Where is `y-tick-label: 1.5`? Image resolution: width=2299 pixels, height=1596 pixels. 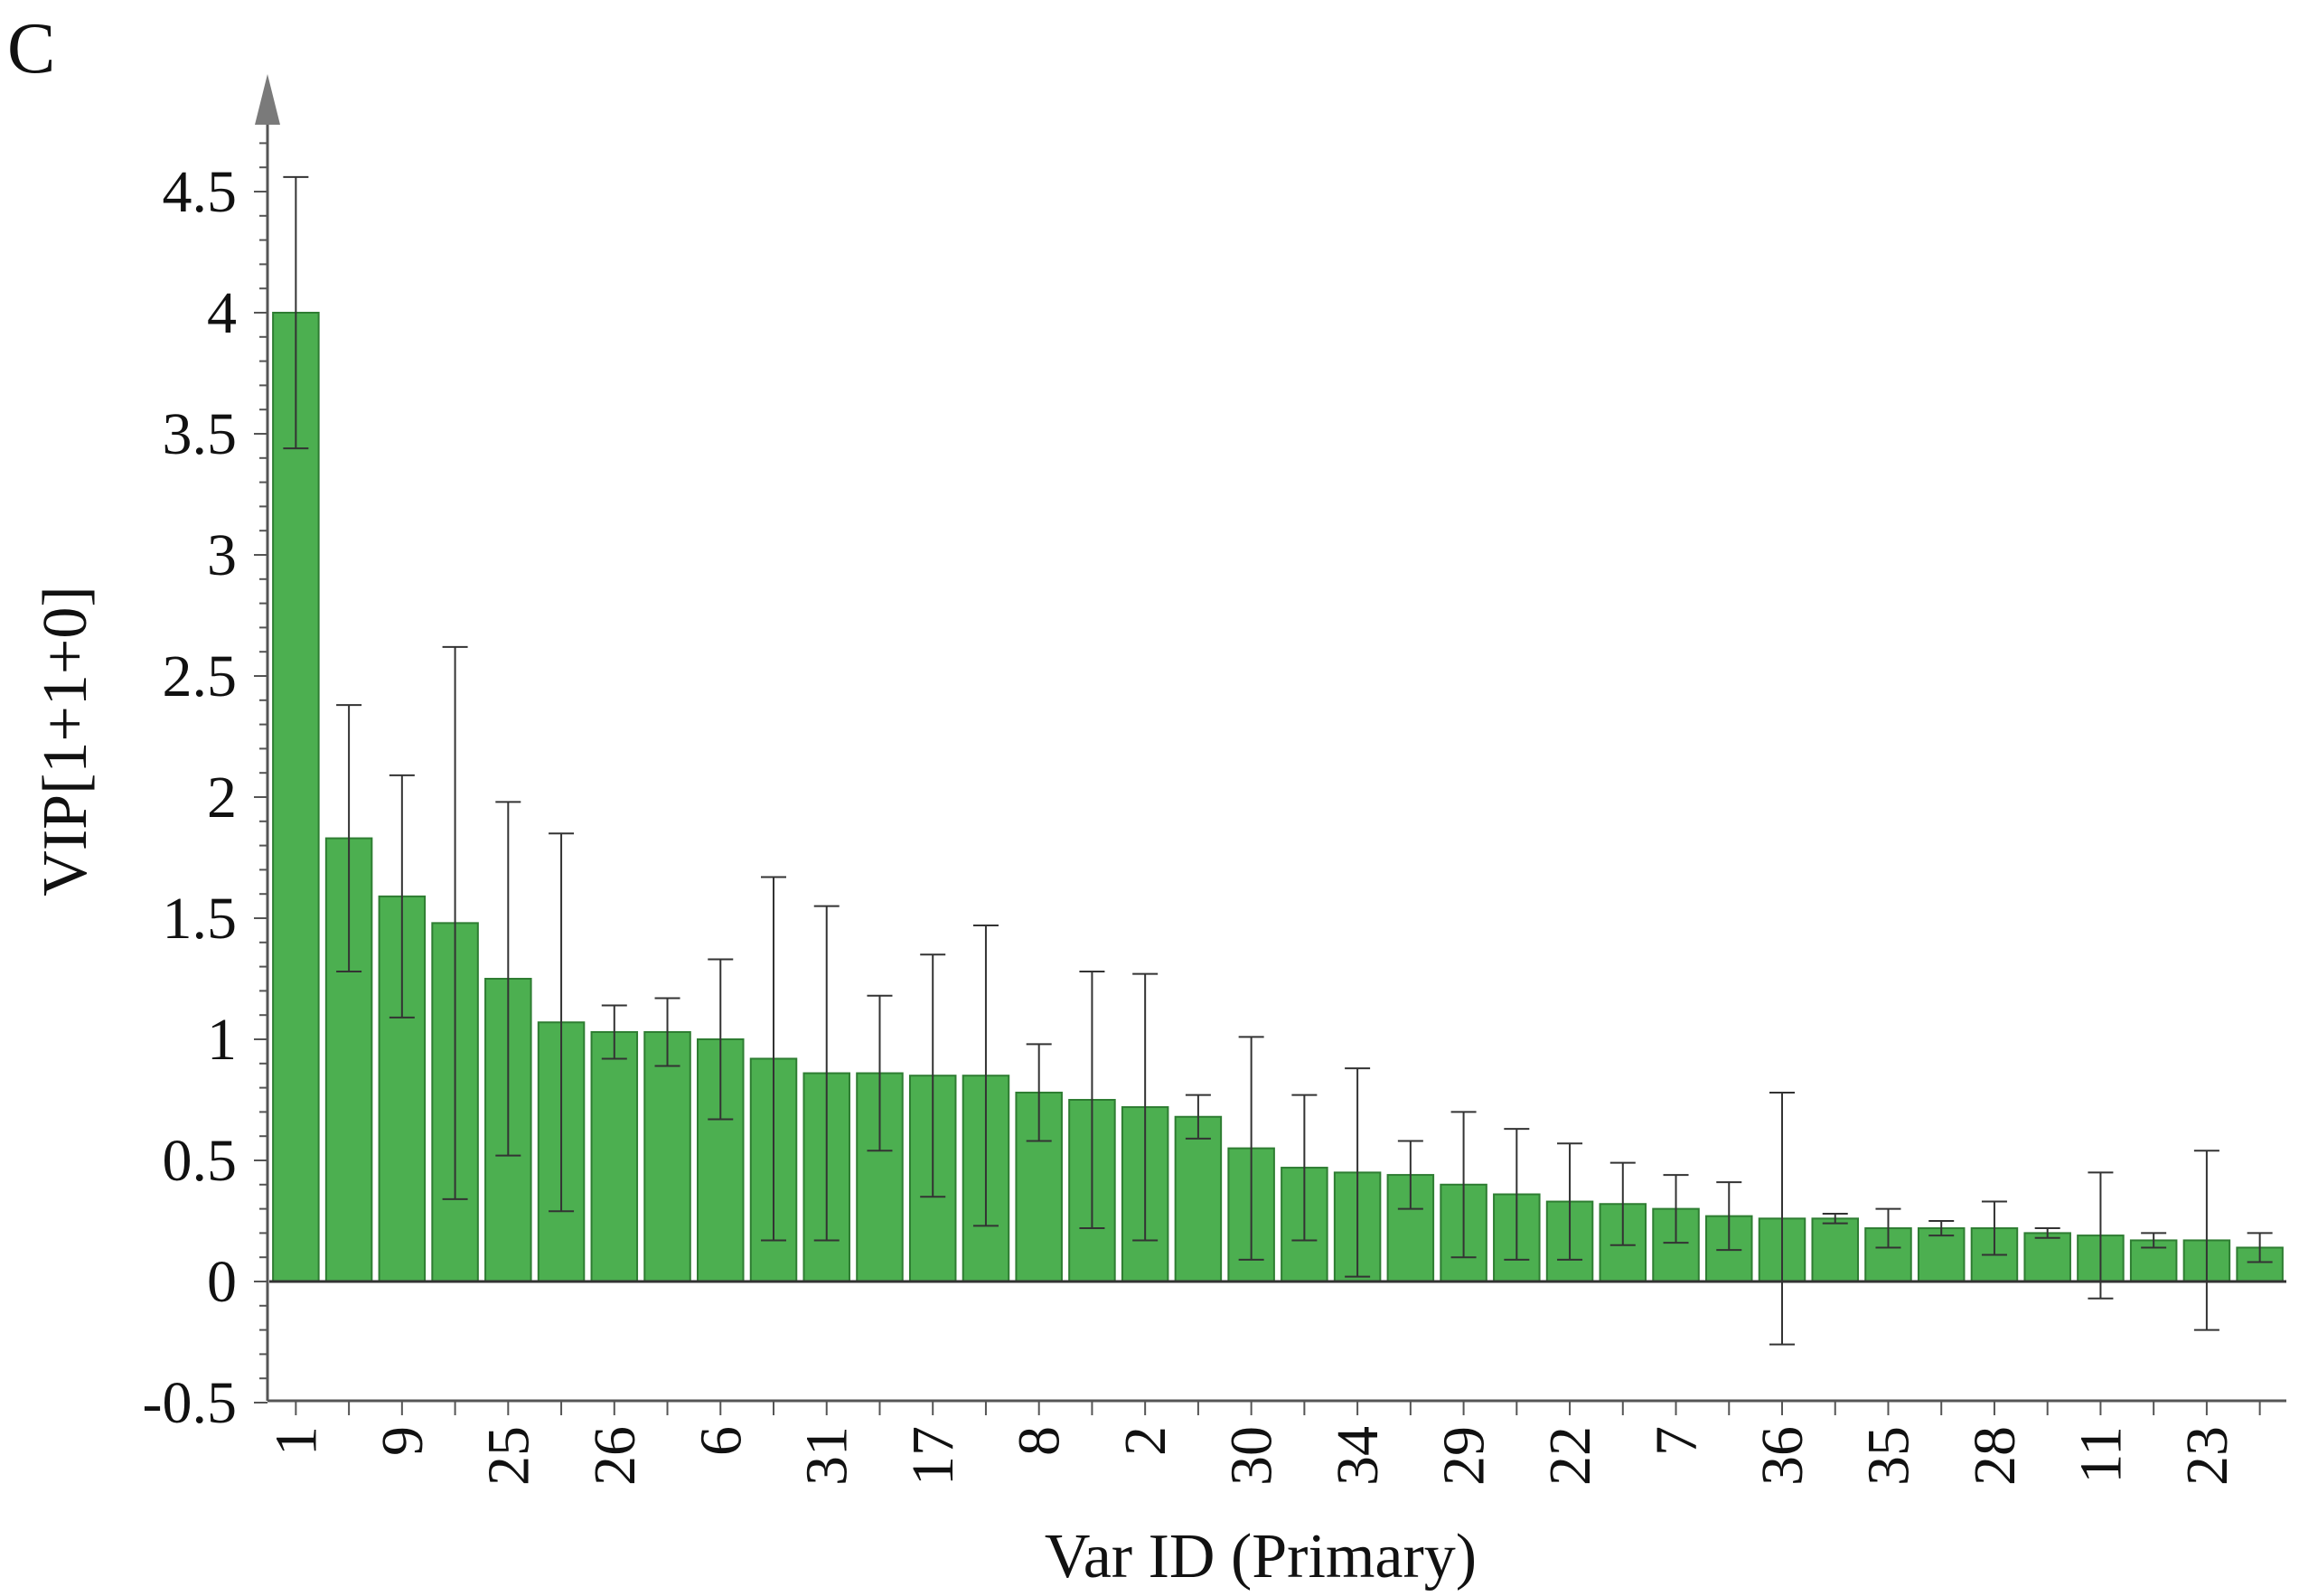
y-tick-label: 1.5 is located at coordinates (200, 919).